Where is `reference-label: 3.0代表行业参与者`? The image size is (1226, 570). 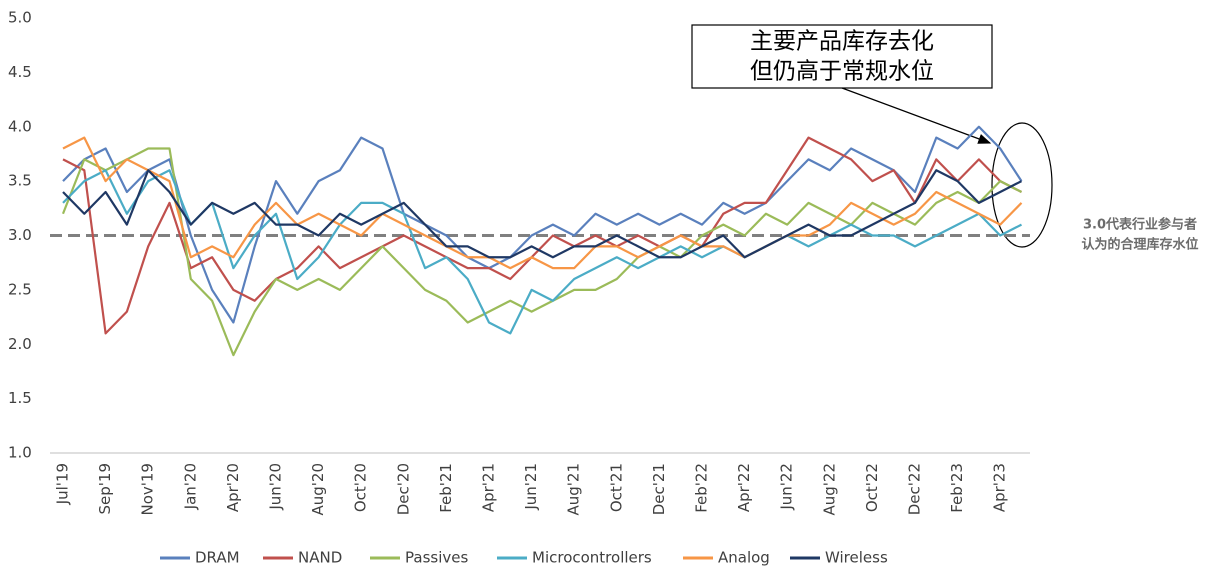
reference-label: 3.0代表行业参与者 is located at coordinates (1140, 225).